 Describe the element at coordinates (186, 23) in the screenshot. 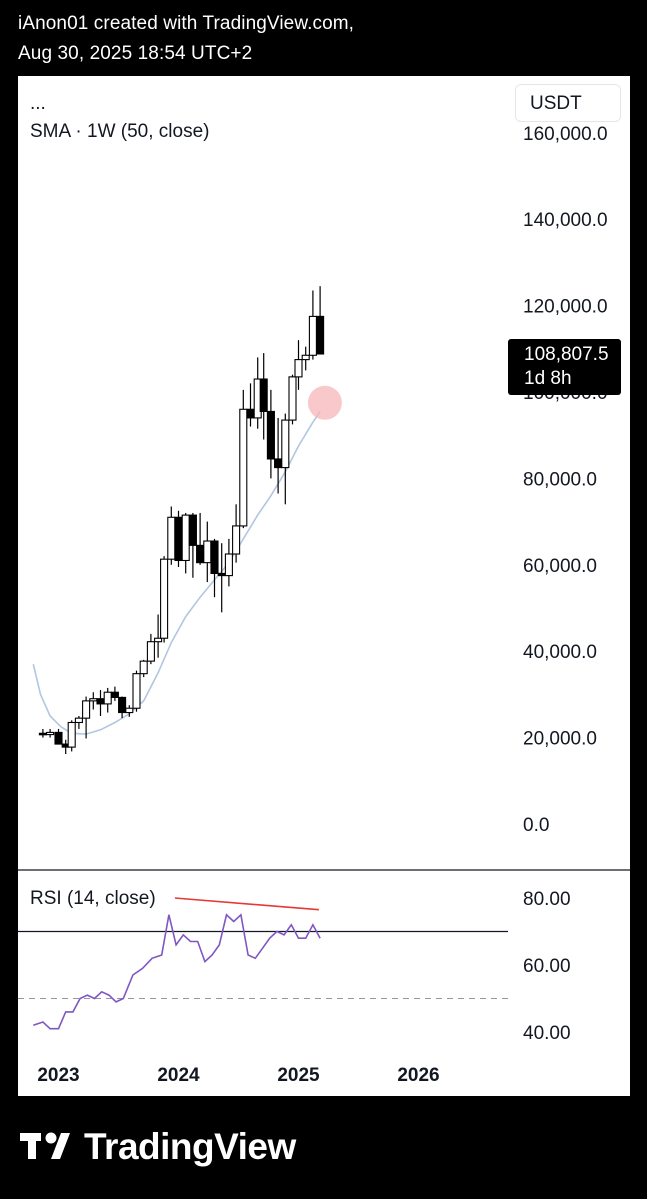

I see `watermark-author-line: iAnon01 created with TradingView.com,` at that location.